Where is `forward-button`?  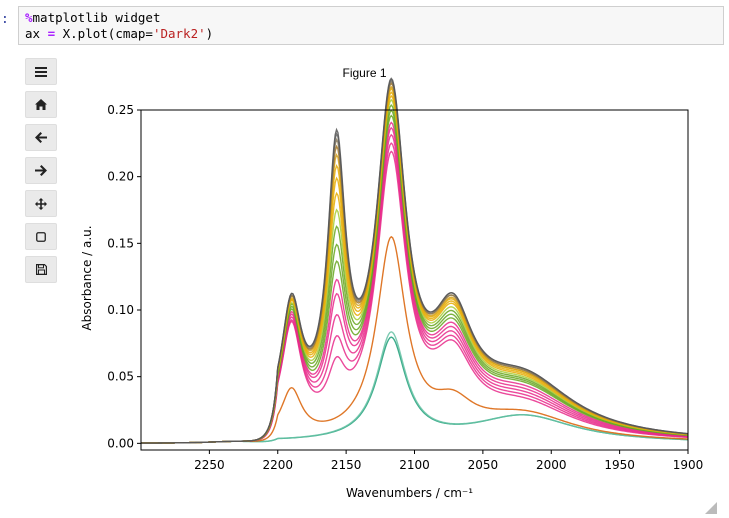
forward-button is located at coordinates (41, 170).